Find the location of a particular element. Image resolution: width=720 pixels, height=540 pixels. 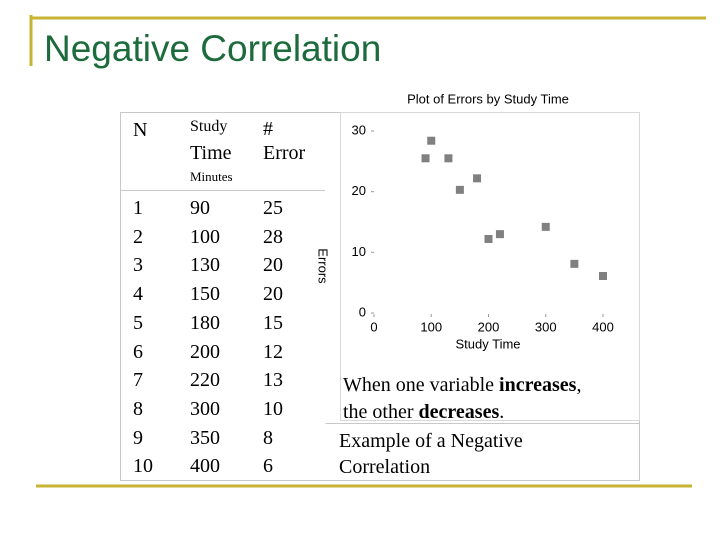

table-cell: 220 is located at coordinates (205, 380).